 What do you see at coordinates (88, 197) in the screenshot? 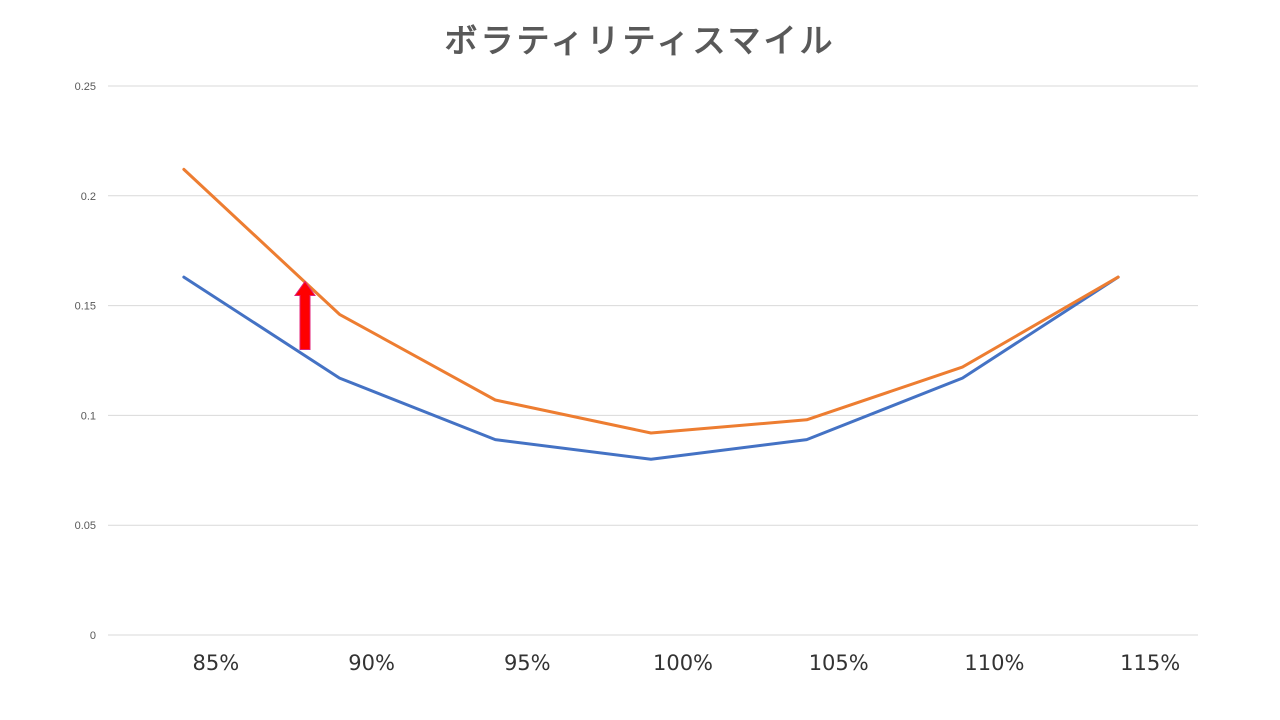
I see `y-tick-label: 0.2` at bounding box center [88, 197].